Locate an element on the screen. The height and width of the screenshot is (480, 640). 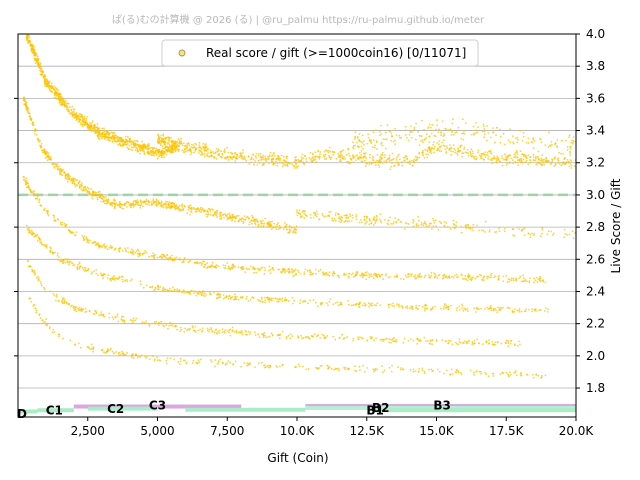
y-tick-label-6: 3.0 is located at coordinates (595, 195).